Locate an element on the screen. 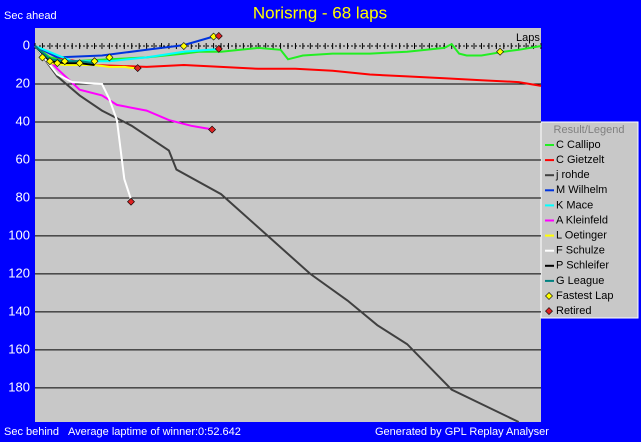  footer-left: Average laptime of winner:0:52.642 is located at coordinates (154, 432).